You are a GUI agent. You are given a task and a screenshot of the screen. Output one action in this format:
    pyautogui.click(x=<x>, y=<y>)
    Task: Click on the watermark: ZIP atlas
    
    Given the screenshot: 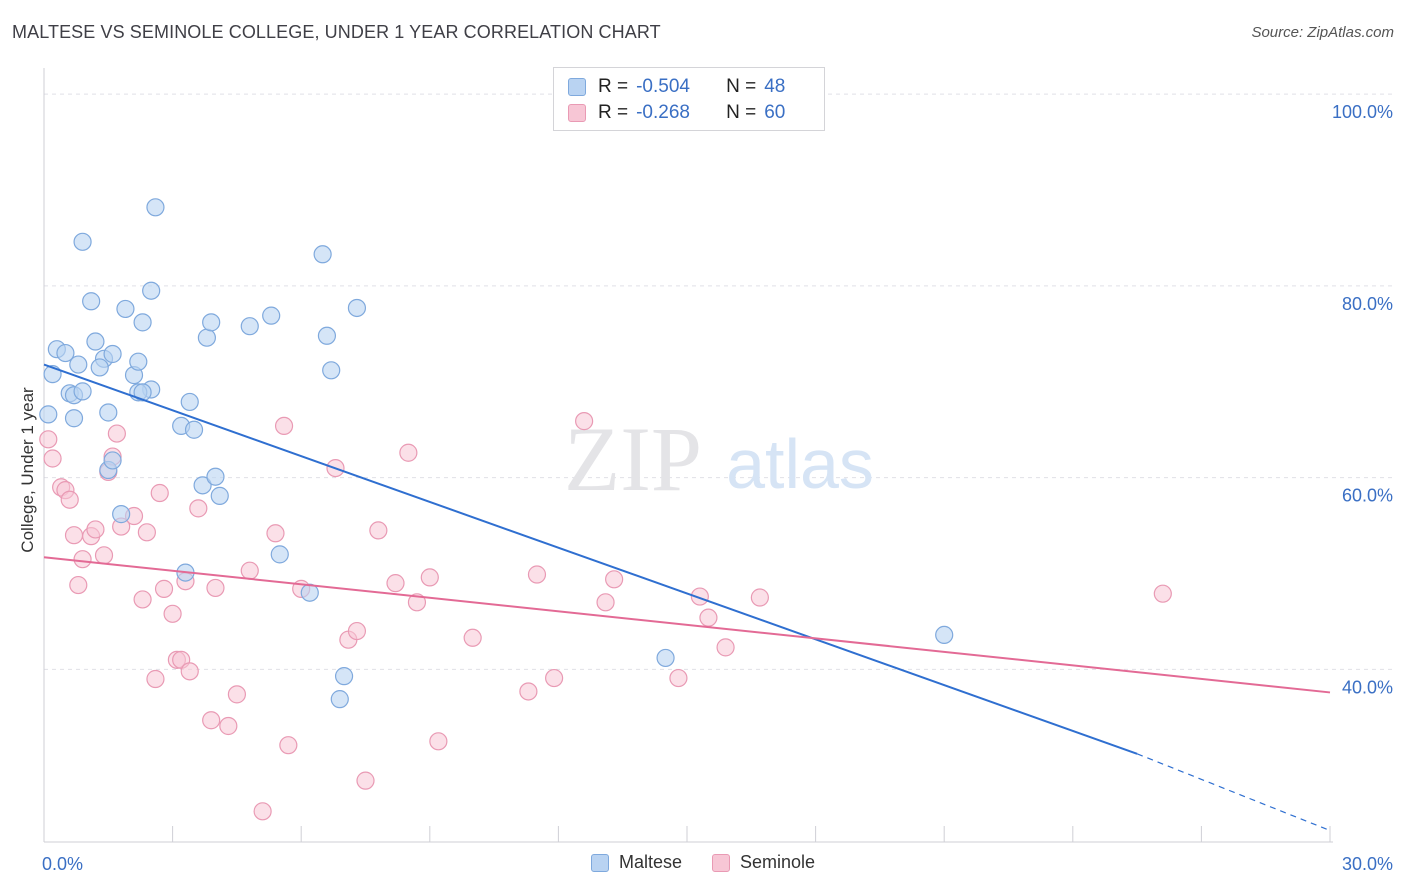 What is the action you would take?
    pyautogui.click(x=719, y=459)
    